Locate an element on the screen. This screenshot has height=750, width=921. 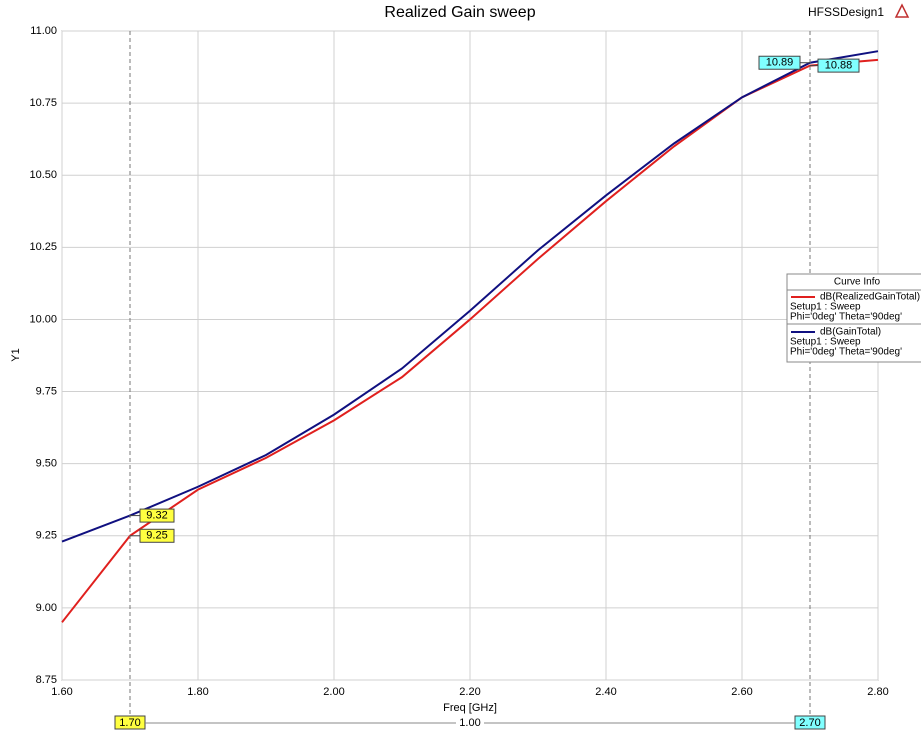
y-tick-label: 10.00 is located at coordinates (43, 319).